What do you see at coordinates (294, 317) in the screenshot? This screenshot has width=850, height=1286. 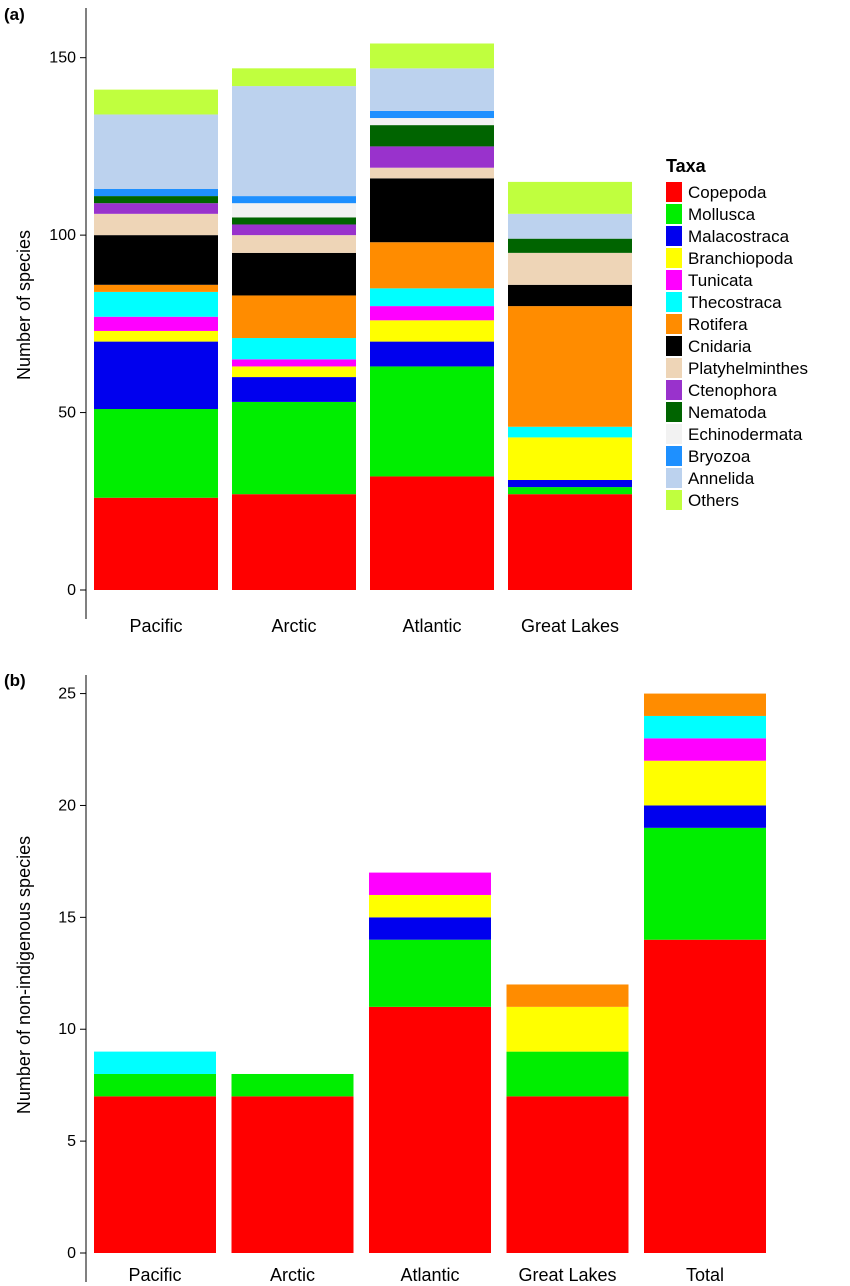 I see `panel-a-bar-arctic-rotifera` at bounding box center [294, 317].